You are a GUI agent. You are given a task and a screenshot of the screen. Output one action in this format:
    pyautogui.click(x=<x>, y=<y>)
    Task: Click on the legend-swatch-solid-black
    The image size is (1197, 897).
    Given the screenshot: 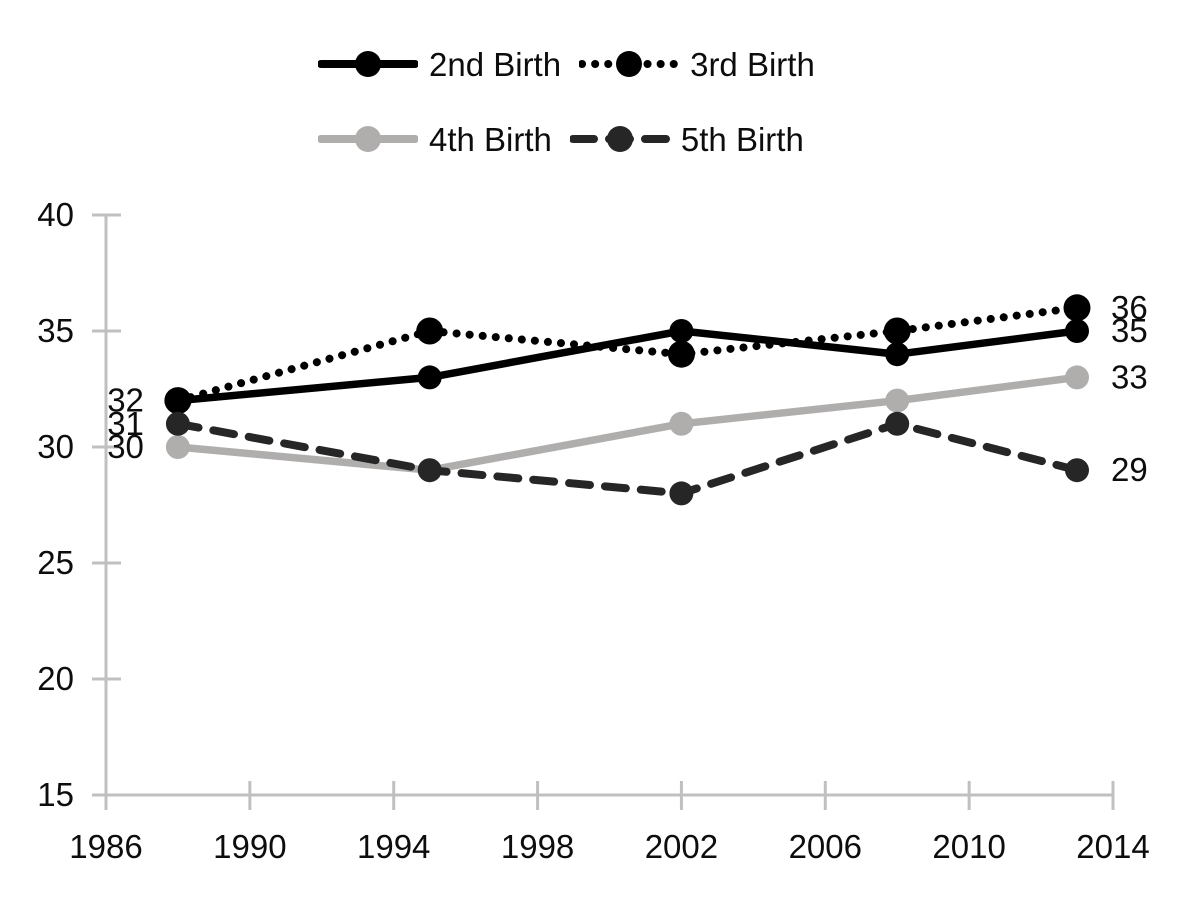 What is the action you would take?
    pyautogui.click(x=368, y=64)
    